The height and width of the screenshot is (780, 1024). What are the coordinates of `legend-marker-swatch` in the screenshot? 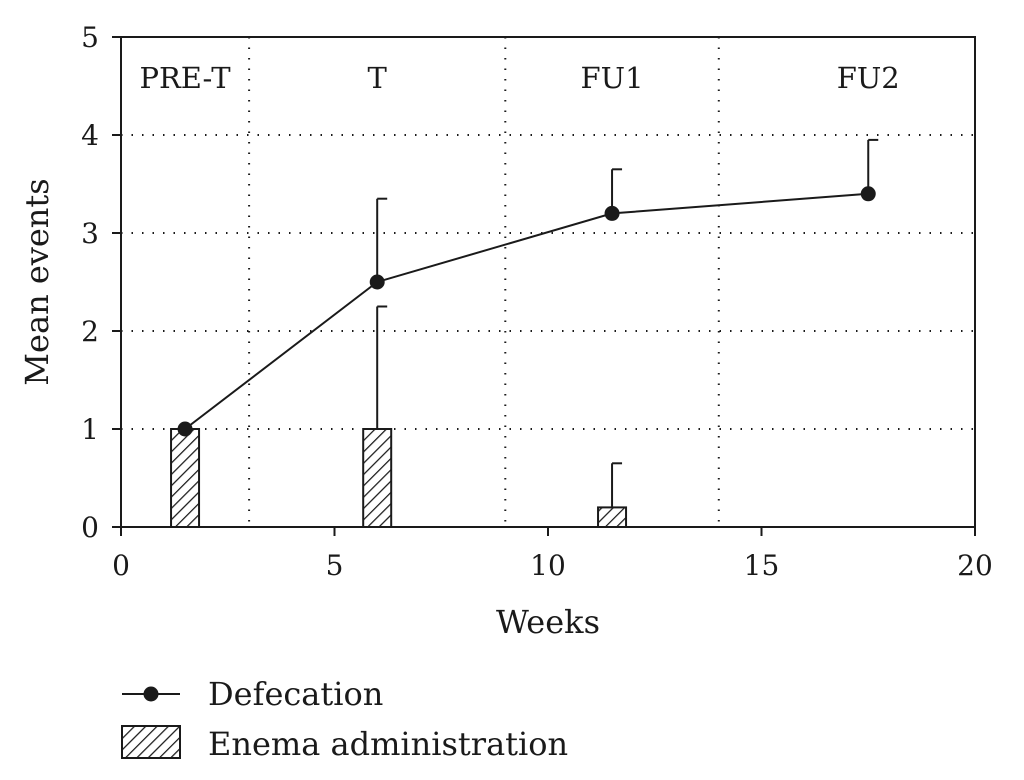 It's located at (151, 694).